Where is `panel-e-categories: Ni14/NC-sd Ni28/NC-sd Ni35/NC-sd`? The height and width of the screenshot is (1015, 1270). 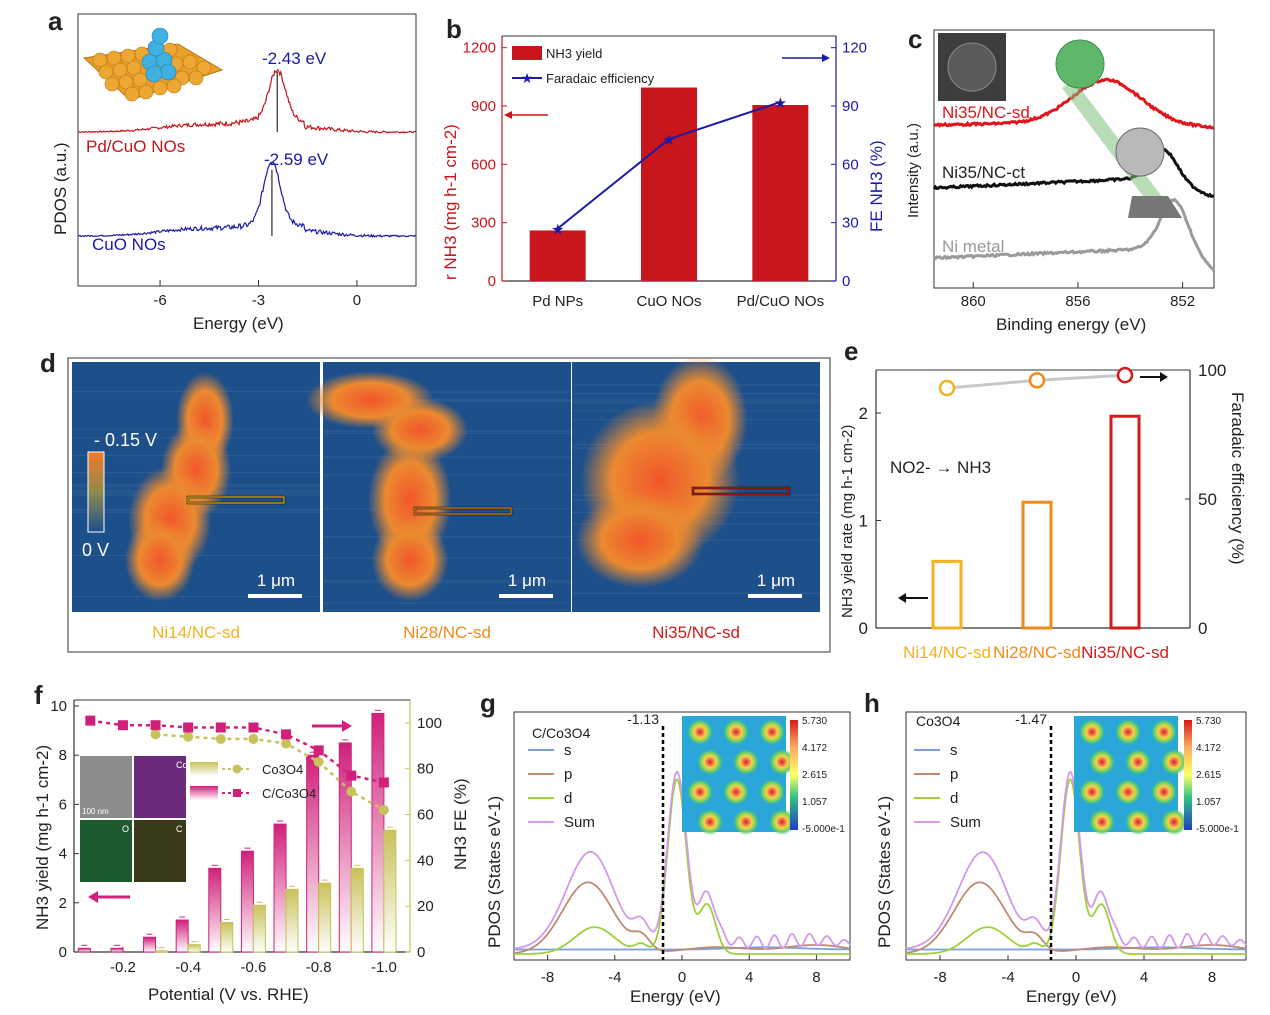 panel-e-categories: Ni14/NC-sd Ni28/NC-sd Ni35/NC-sd is located at coordinates (1036, 652).